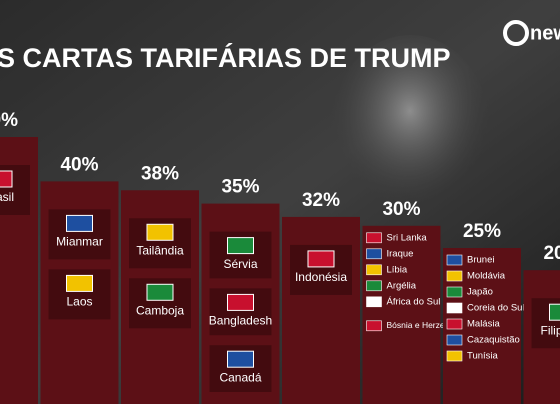  What do you see at coordinates (414, 301) in the screenshot?
I see `country-name: África do Sul` at bounding box center [414, 301].